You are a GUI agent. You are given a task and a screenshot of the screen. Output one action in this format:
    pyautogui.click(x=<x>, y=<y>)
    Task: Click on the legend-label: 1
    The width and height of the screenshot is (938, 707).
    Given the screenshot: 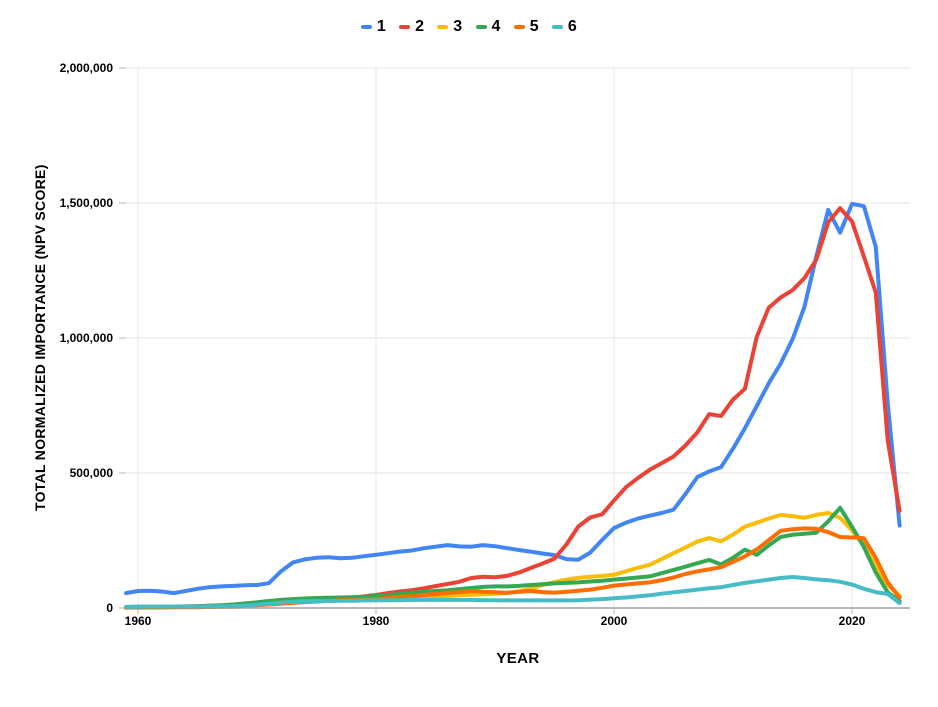 What is the action you would take?
    pyautogui.click(x=381, y=26)
    